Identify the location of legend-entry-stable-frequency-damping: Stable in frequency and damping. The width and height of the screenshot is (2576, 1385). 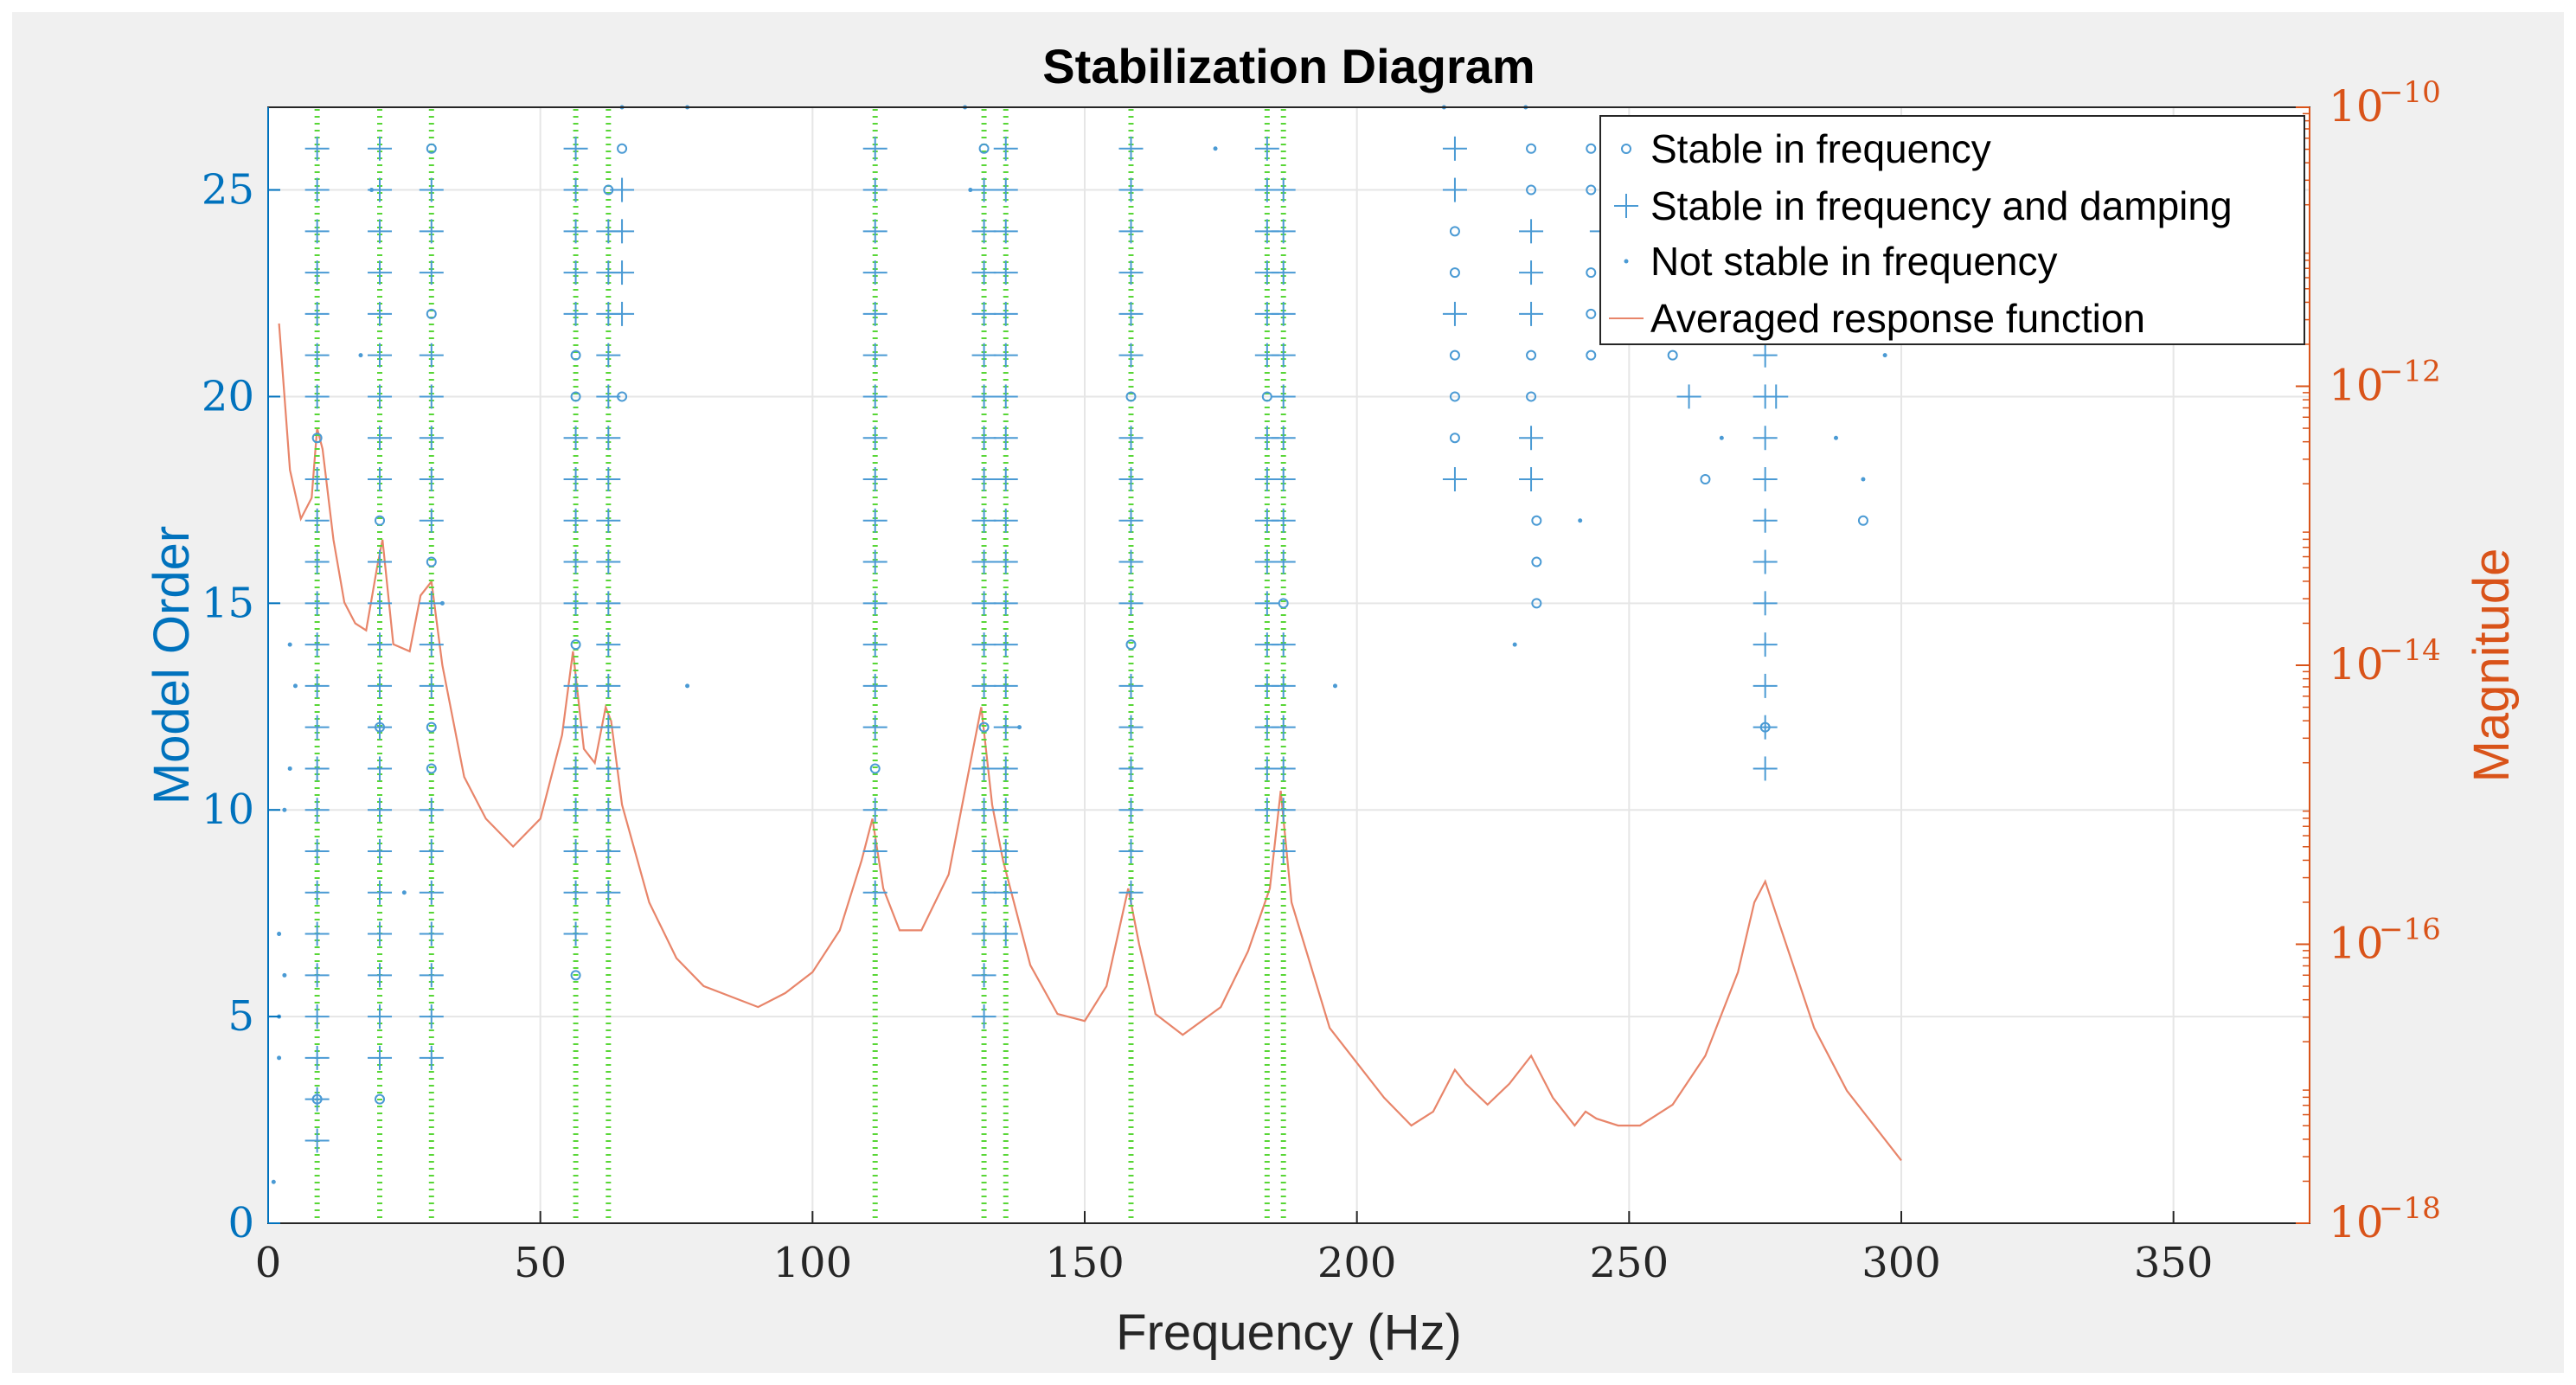
(1941, 205).